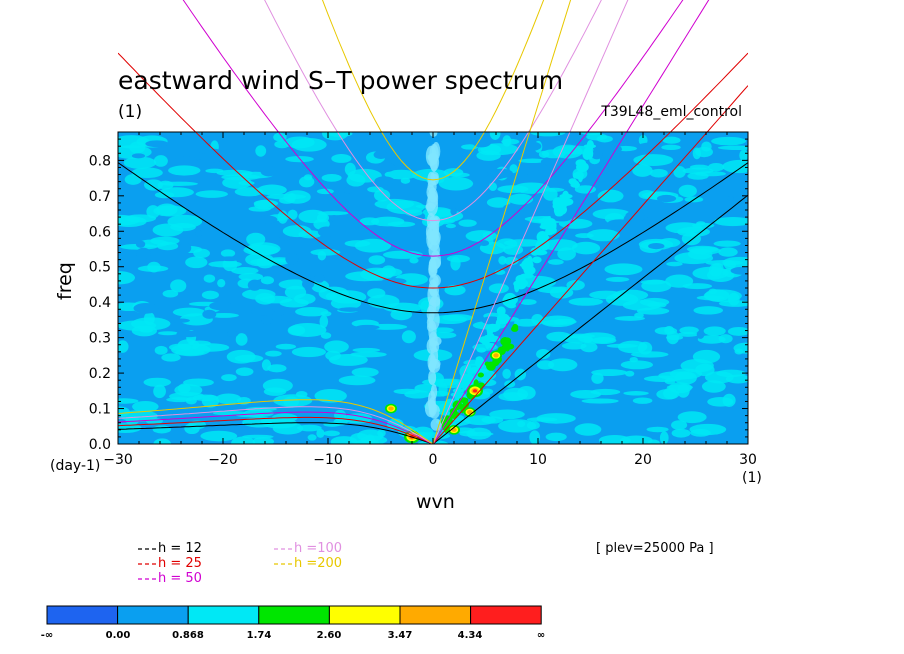  I want to click on rossby-curve-h50, so click(276, 427).